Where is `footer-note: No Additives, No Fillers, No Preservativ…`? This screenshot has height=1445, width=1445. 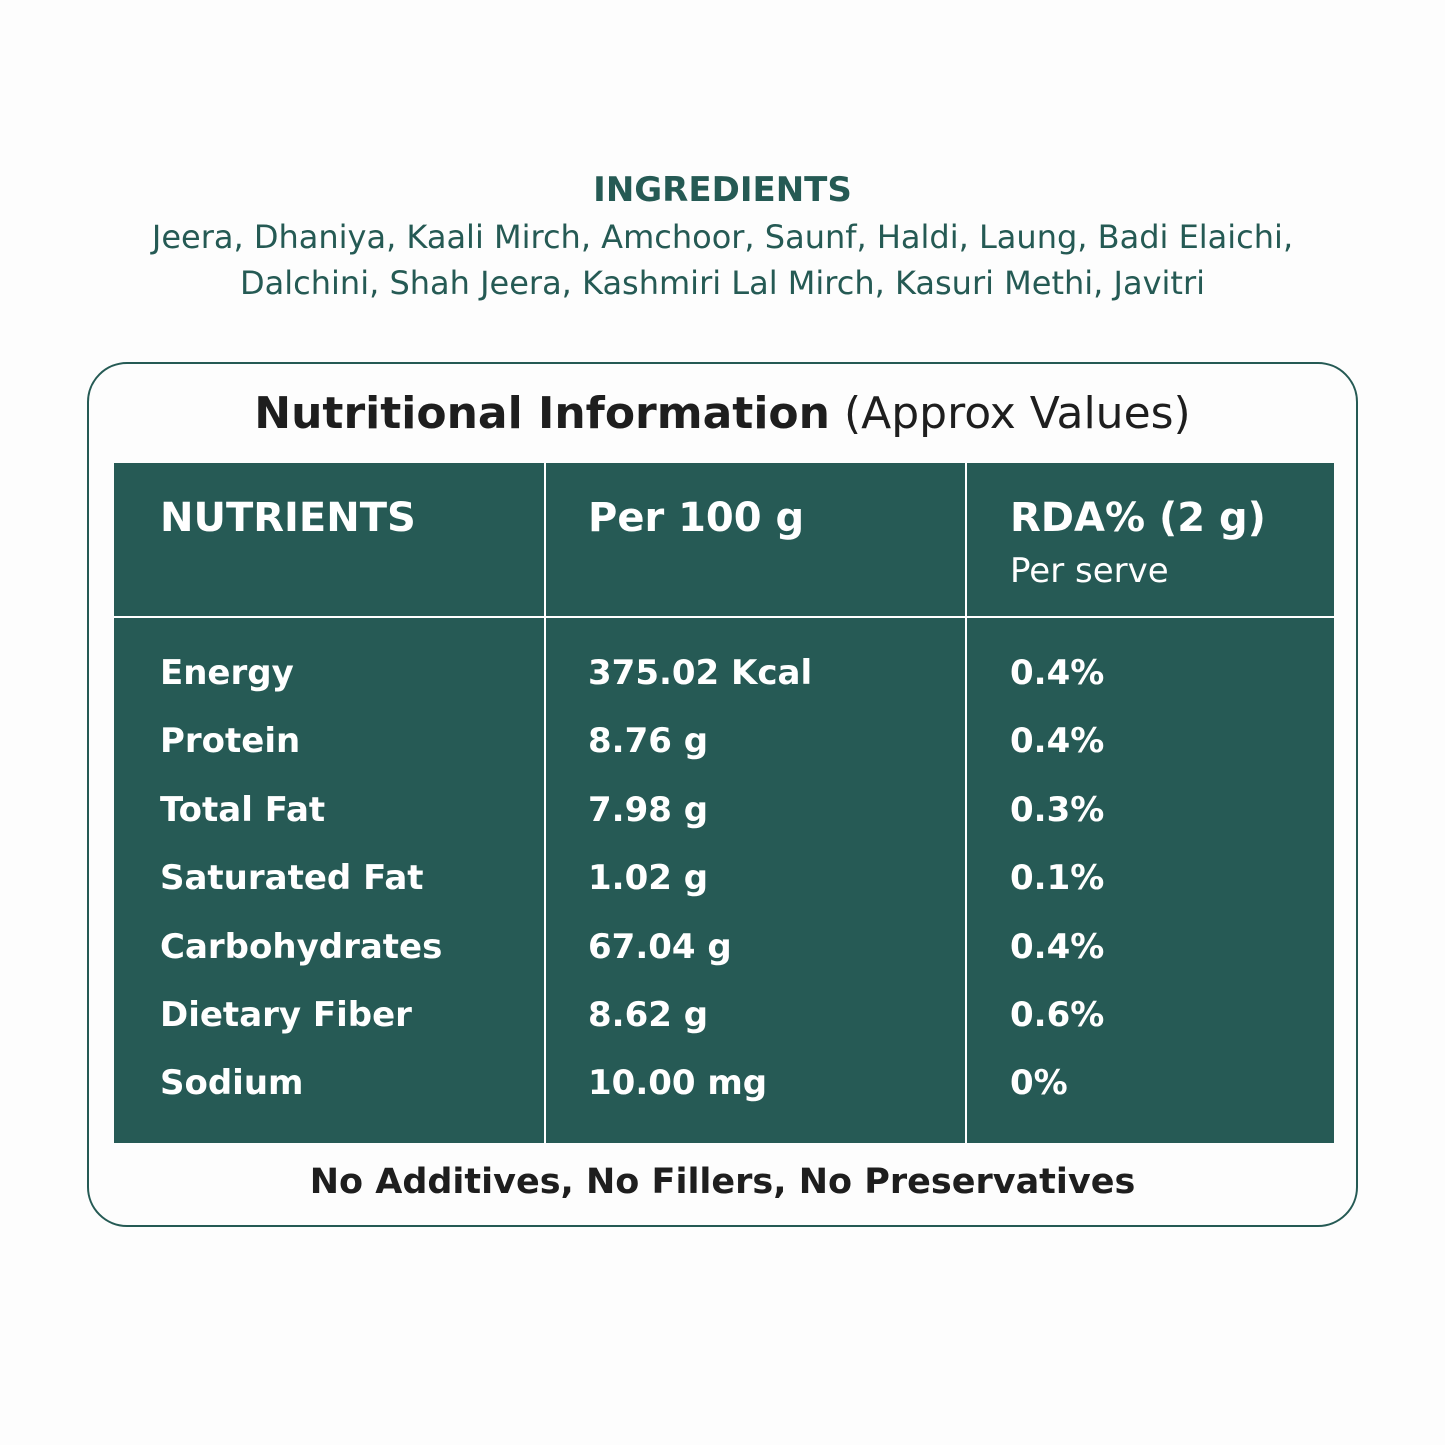
footer-note: No Additives, No Fillers, No Preservativ… is located at coordinates (722, 1182).